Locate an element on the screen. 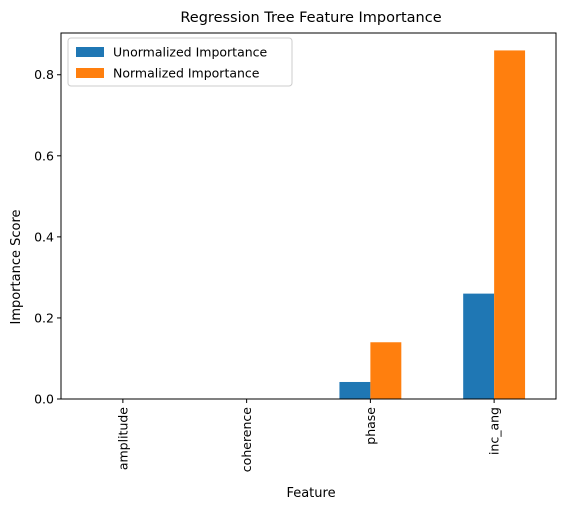  y-axis-ticks: 0.0 0.2 0.4 0.6 0.8 is located at coordinates (47, 237).